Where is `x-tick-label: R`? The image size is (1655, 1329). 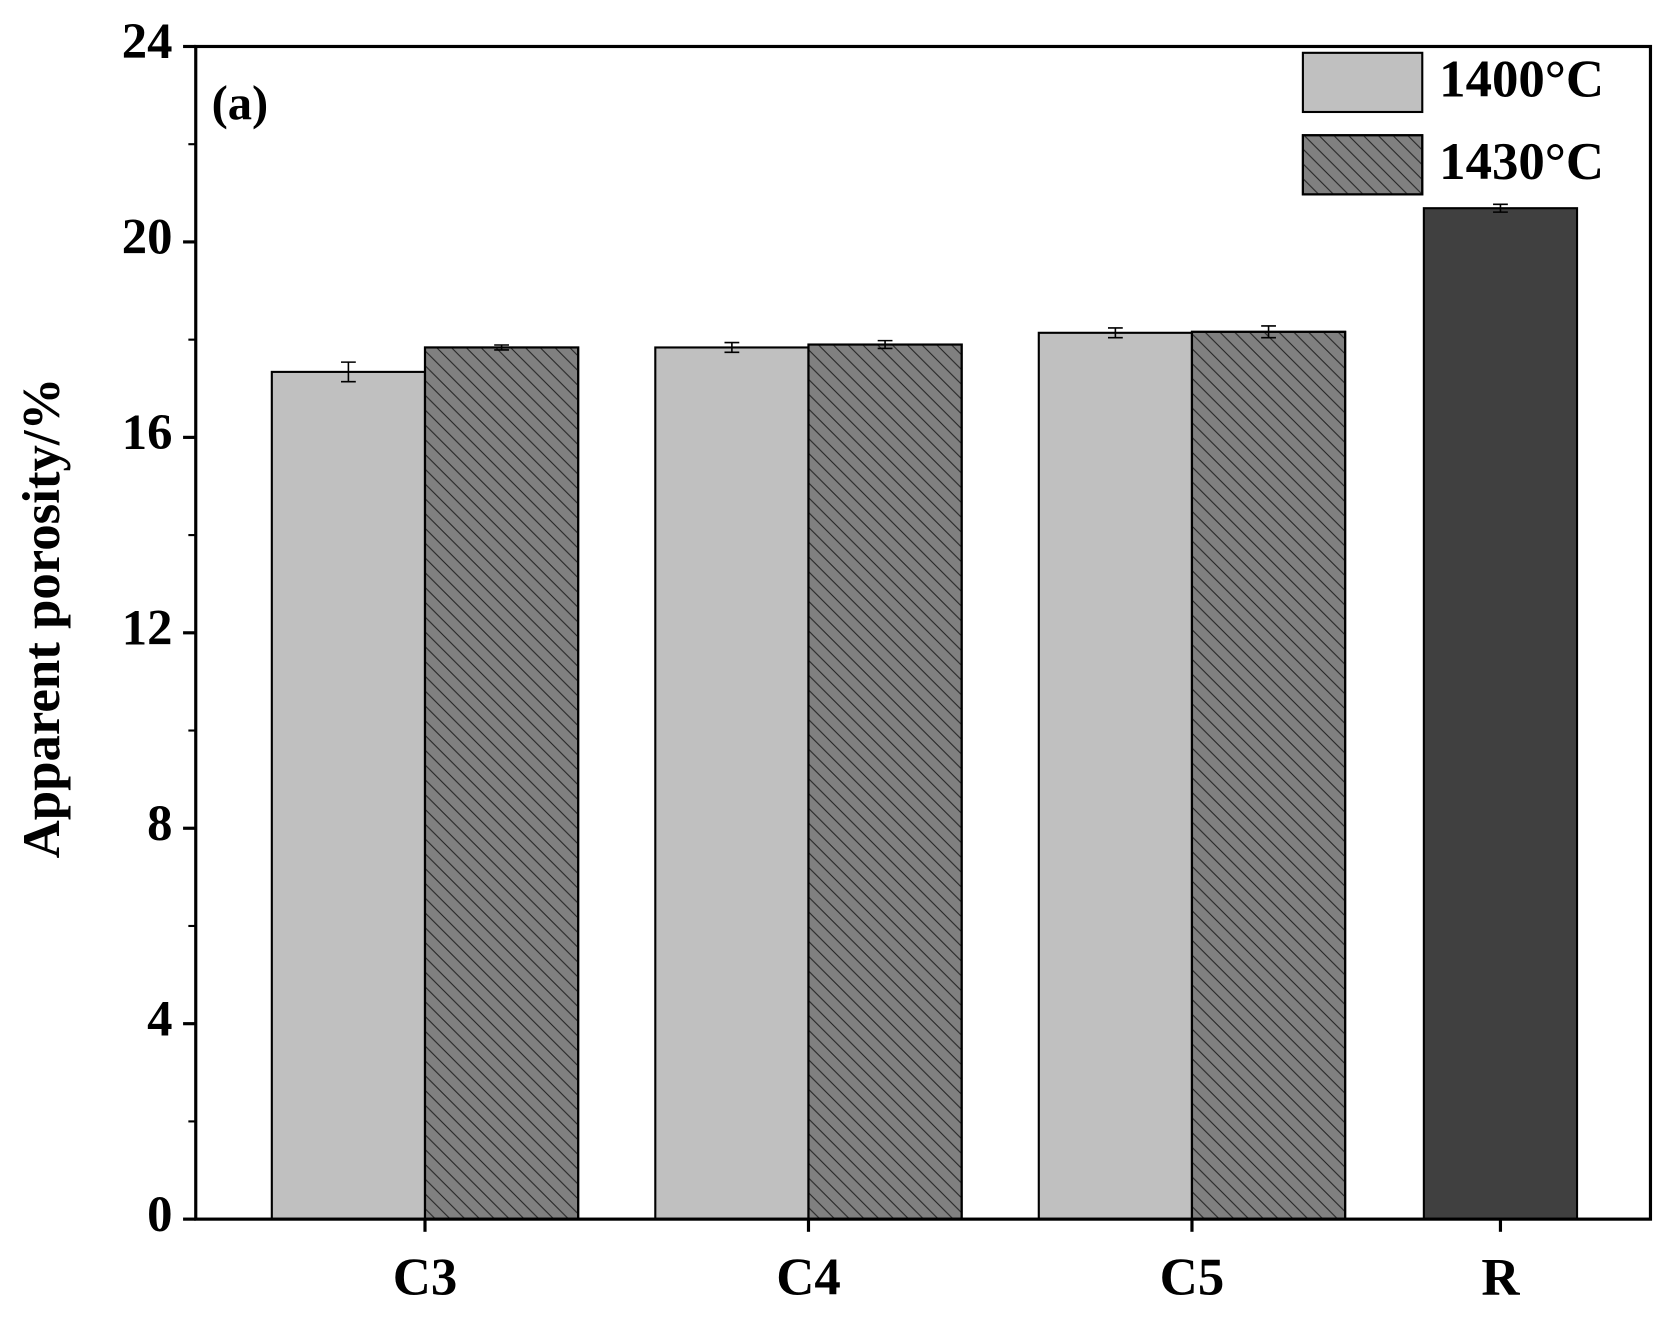
x-tick-label: R is located at coordinates (1500, 1278).